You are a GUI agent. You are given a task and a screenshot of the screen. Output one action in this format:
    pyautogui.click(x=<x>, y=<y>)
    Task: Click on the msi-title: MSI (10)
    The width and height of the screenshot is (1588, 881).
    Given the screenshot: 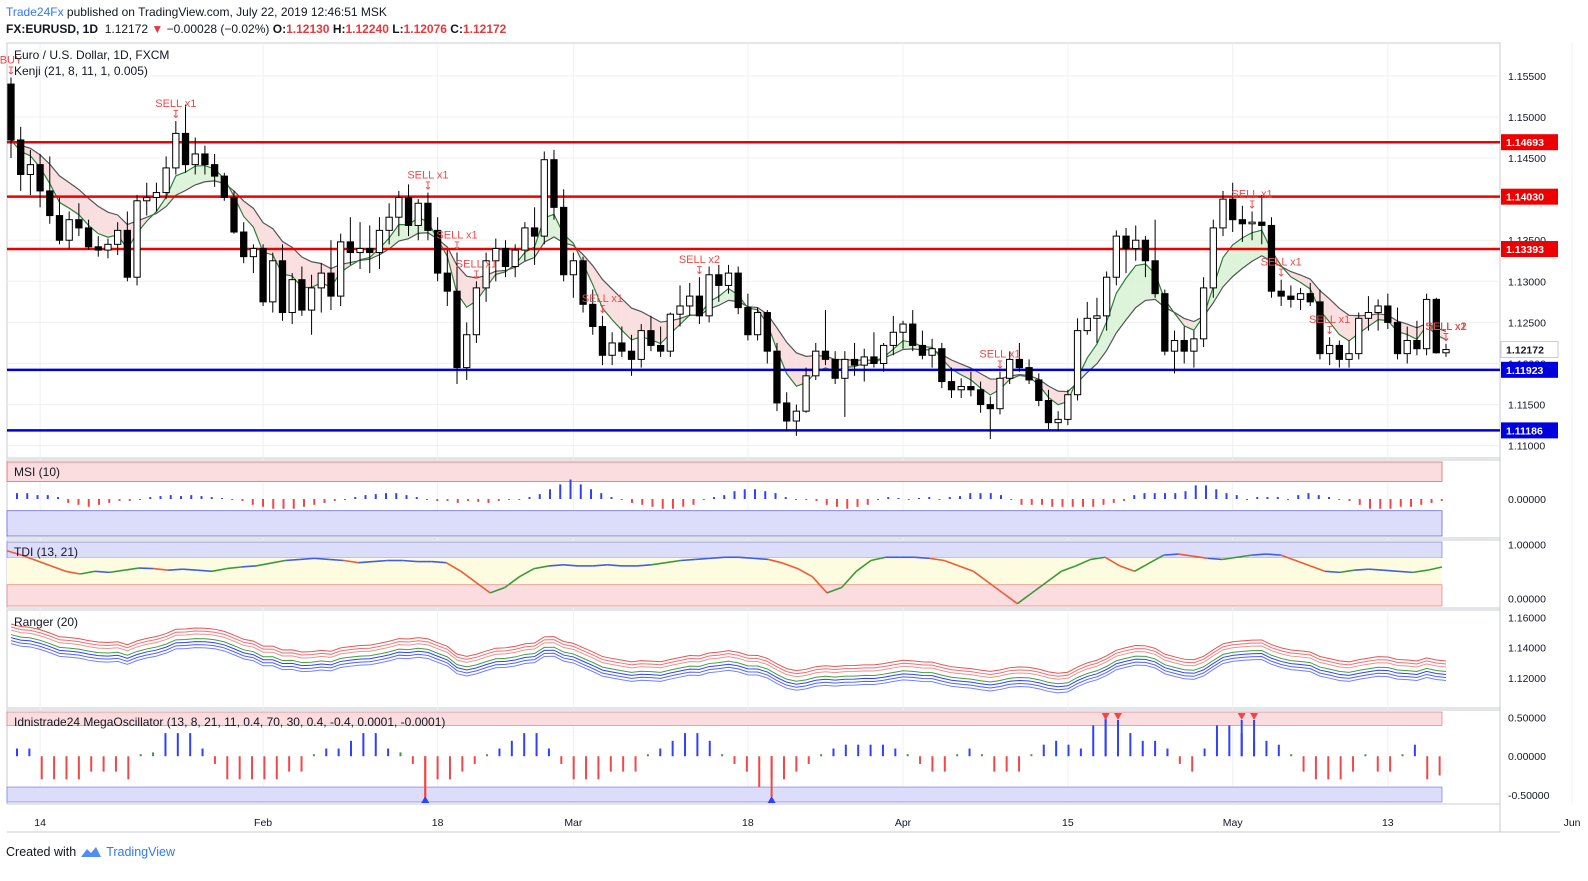 What is the action you would take?
    pyautogui.click(x=37, y=472)
    